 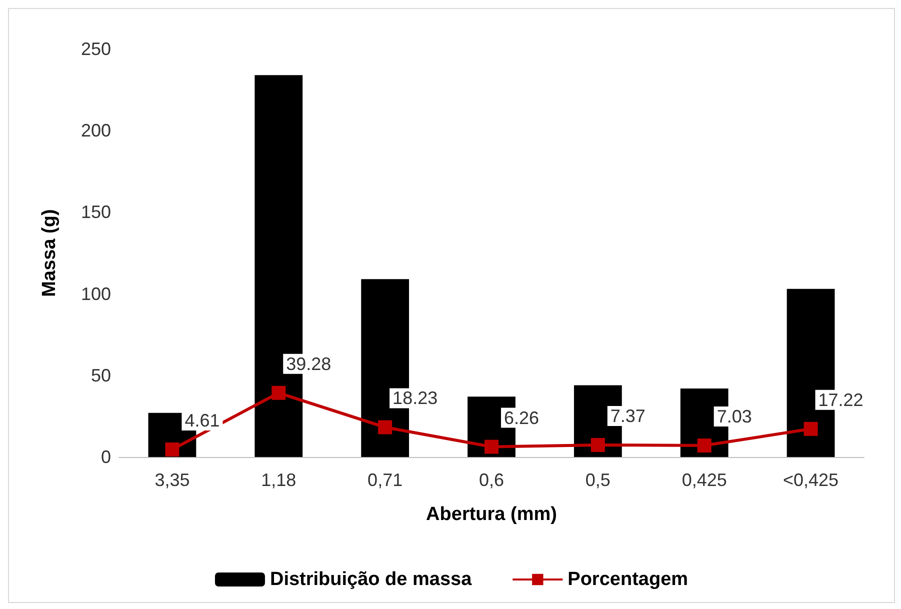 I want to click on legend-label: Porcentagem, so click(x=628, y=579).